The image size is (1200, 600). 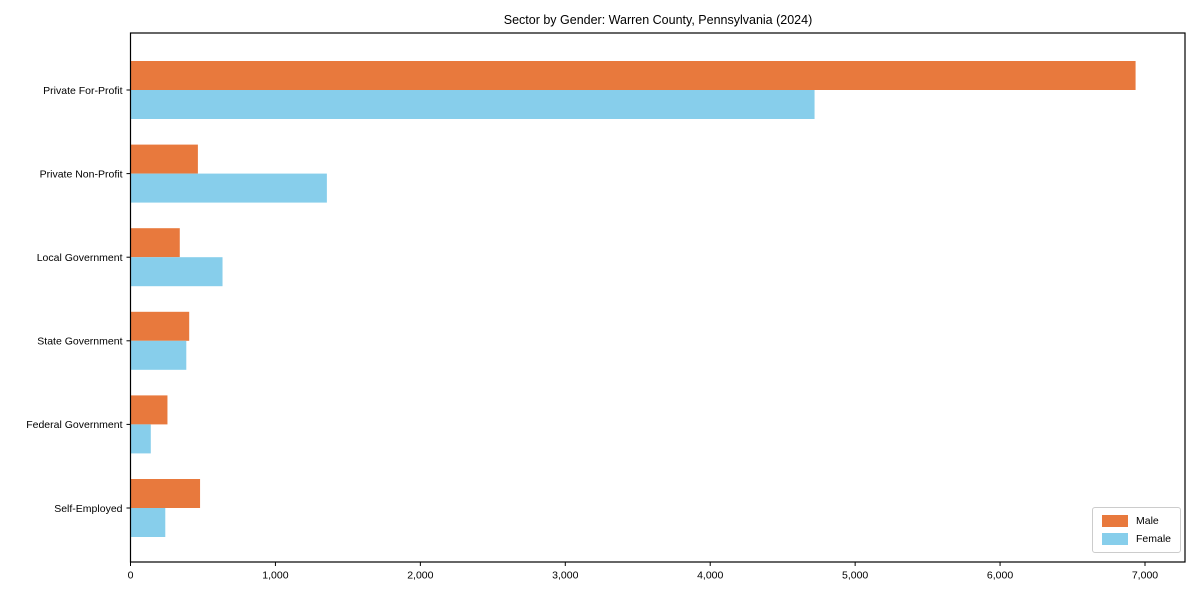 What do you see at coordinates (1147, 521) in the screenshot?
I see `legend-label-male: Male` at bounding box center [1147, 521].